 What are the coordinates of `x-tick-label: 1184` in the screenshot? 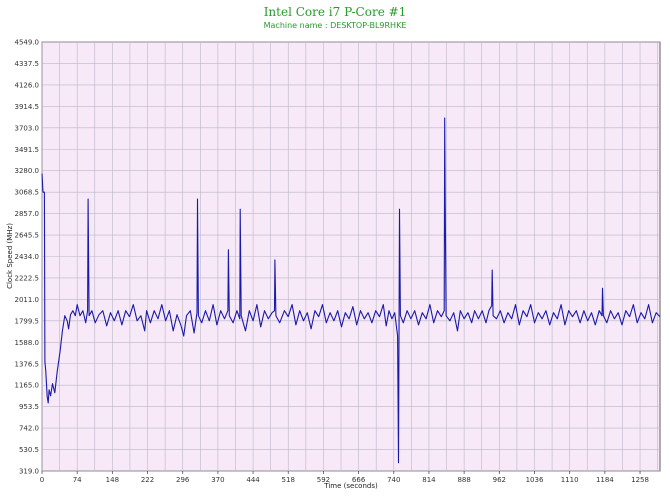 It's located at (605, 480).